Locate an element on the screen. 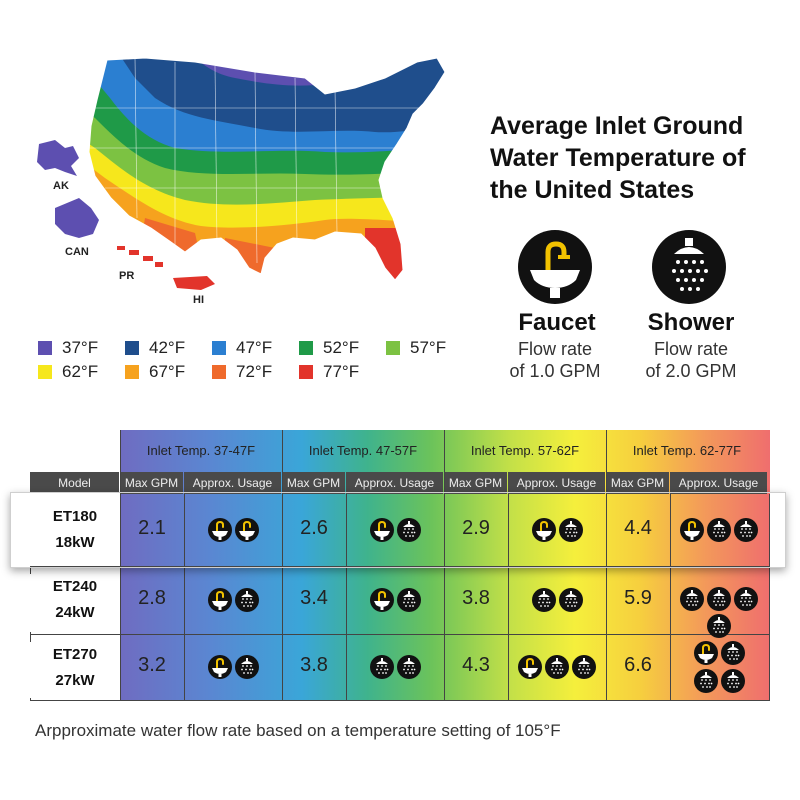 This screenshot has width=800, height=800. max-gpm-value: 4.3 is located at coordinates (476, 665).